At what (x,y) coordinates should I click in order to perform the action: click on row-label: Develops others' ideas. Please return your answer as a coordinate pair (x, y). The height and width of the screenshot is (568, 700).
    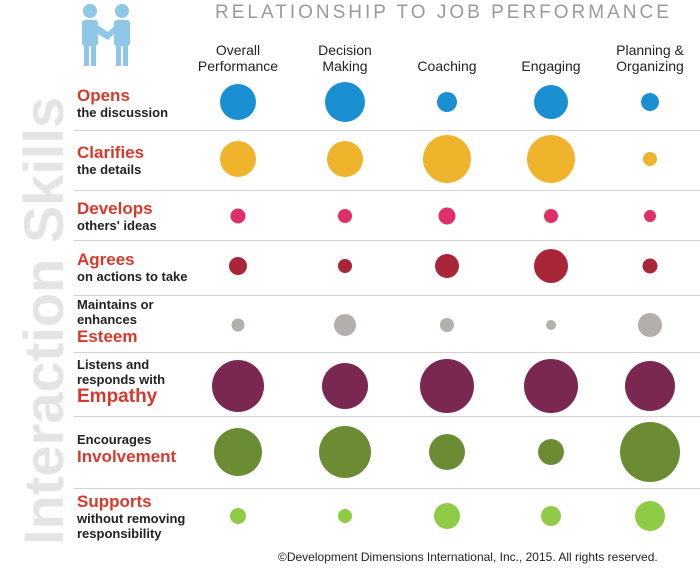
    Looking at the image, I should click on (142, 216).